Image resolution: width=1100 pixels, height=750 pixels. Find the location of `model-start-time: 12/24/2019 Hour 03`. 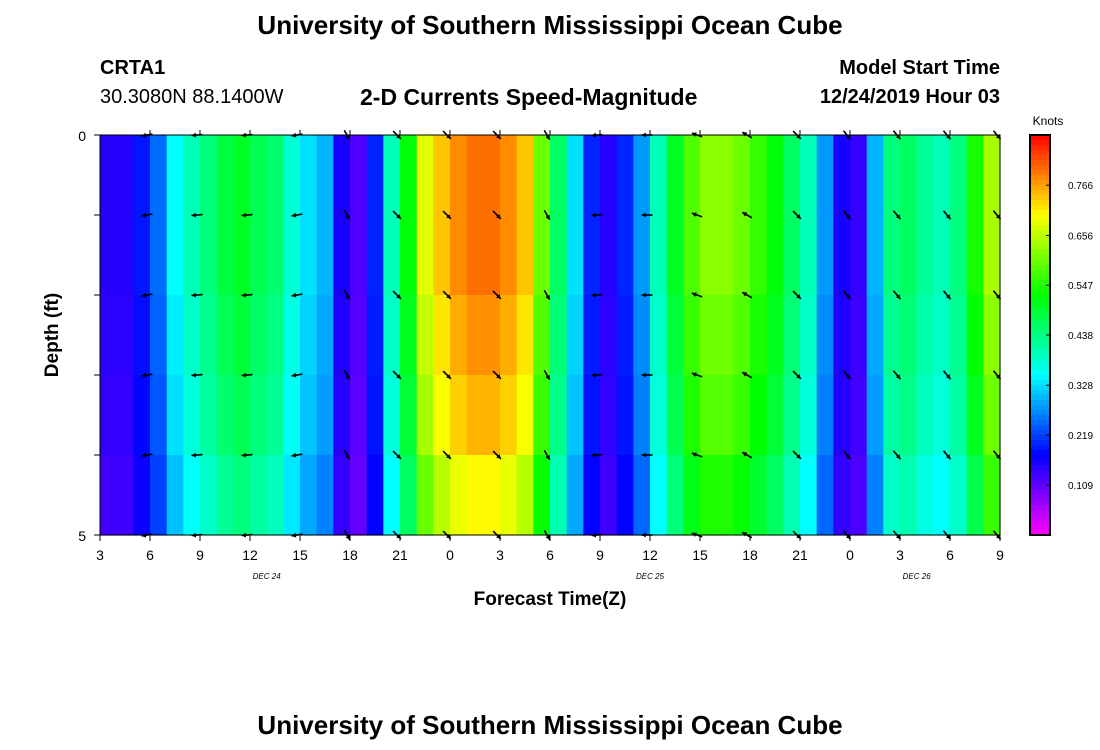

model-start-time: 12/24/2019 Hour 03 is located at coordinates (909, 97).